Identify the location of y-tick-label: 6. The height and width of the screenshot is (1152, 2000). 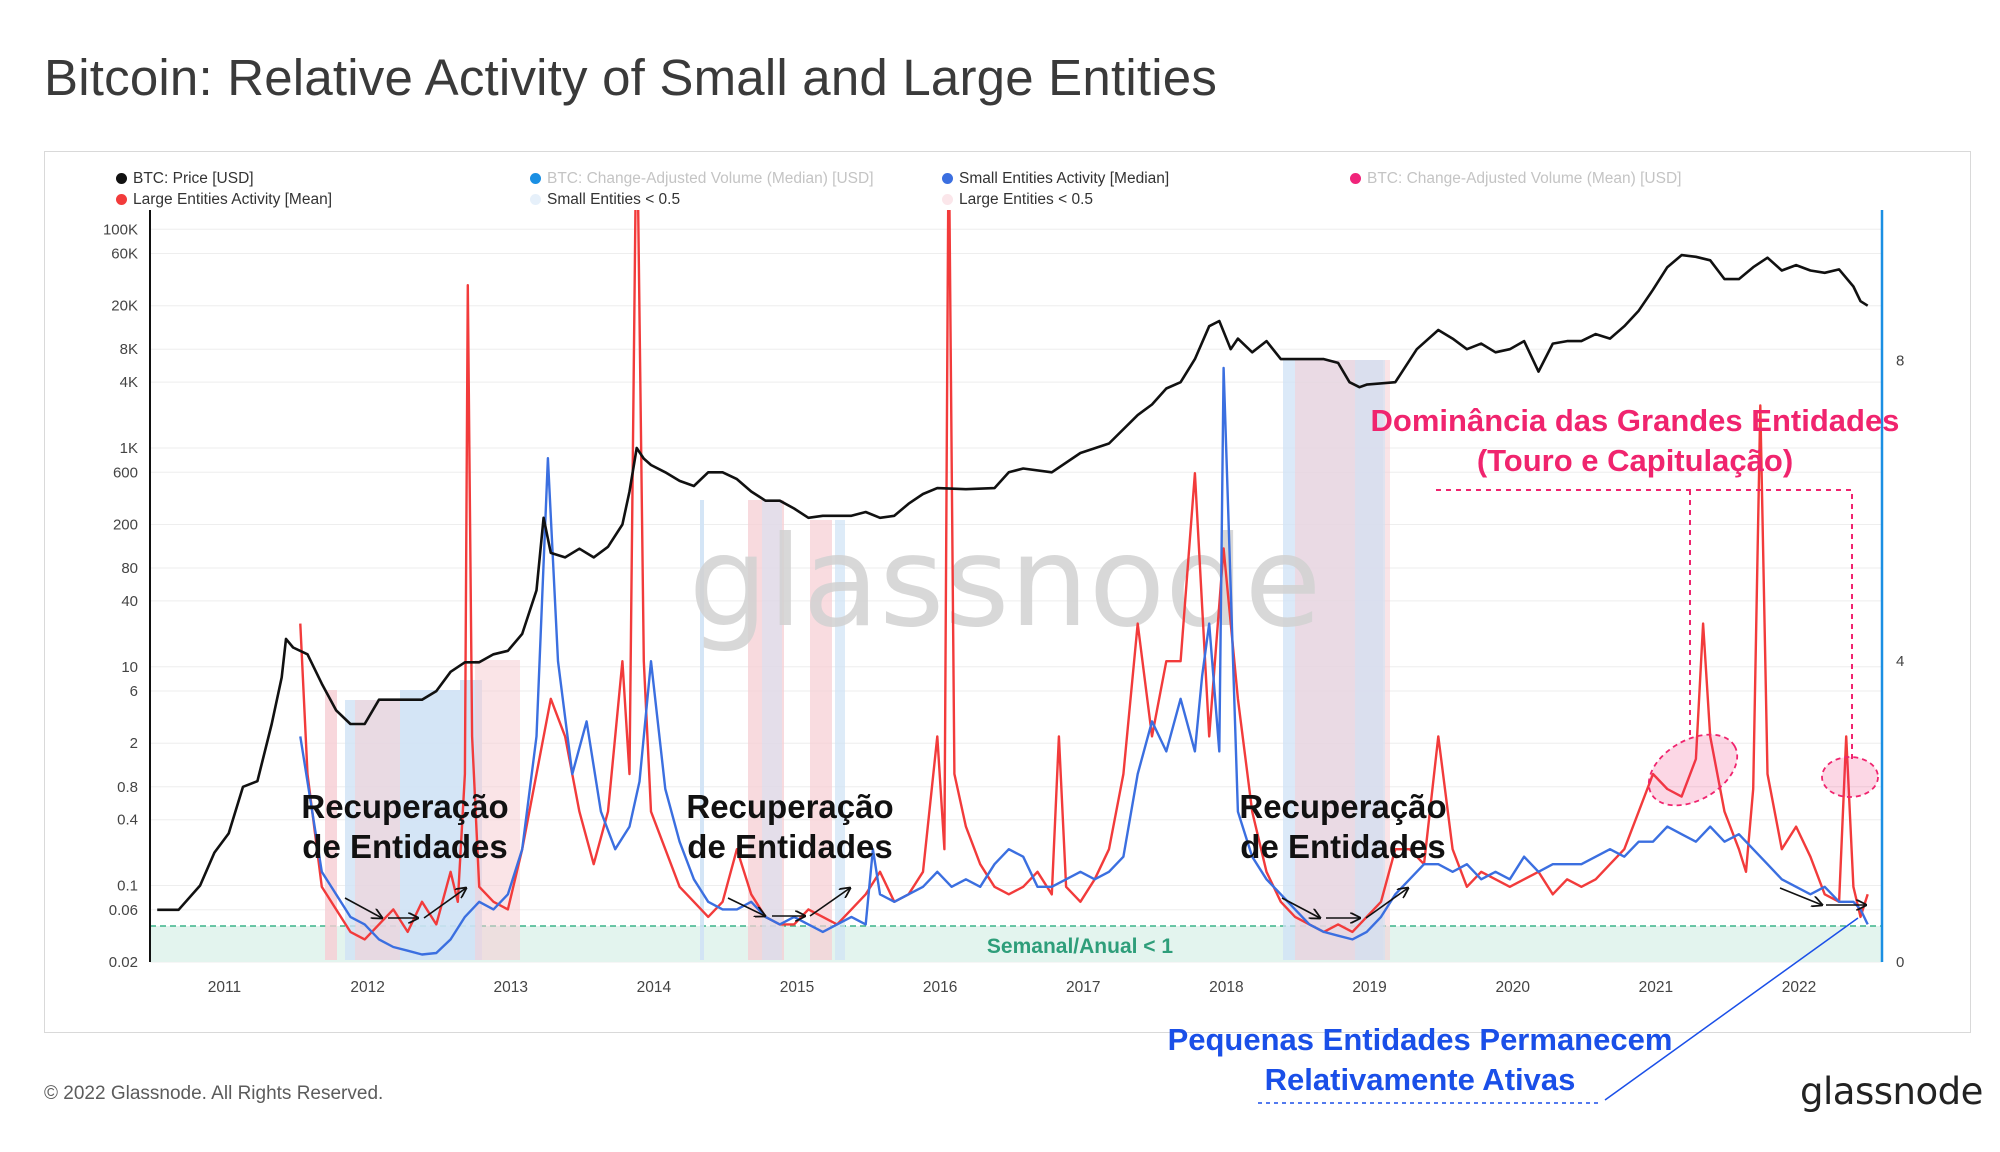
(134, 691).